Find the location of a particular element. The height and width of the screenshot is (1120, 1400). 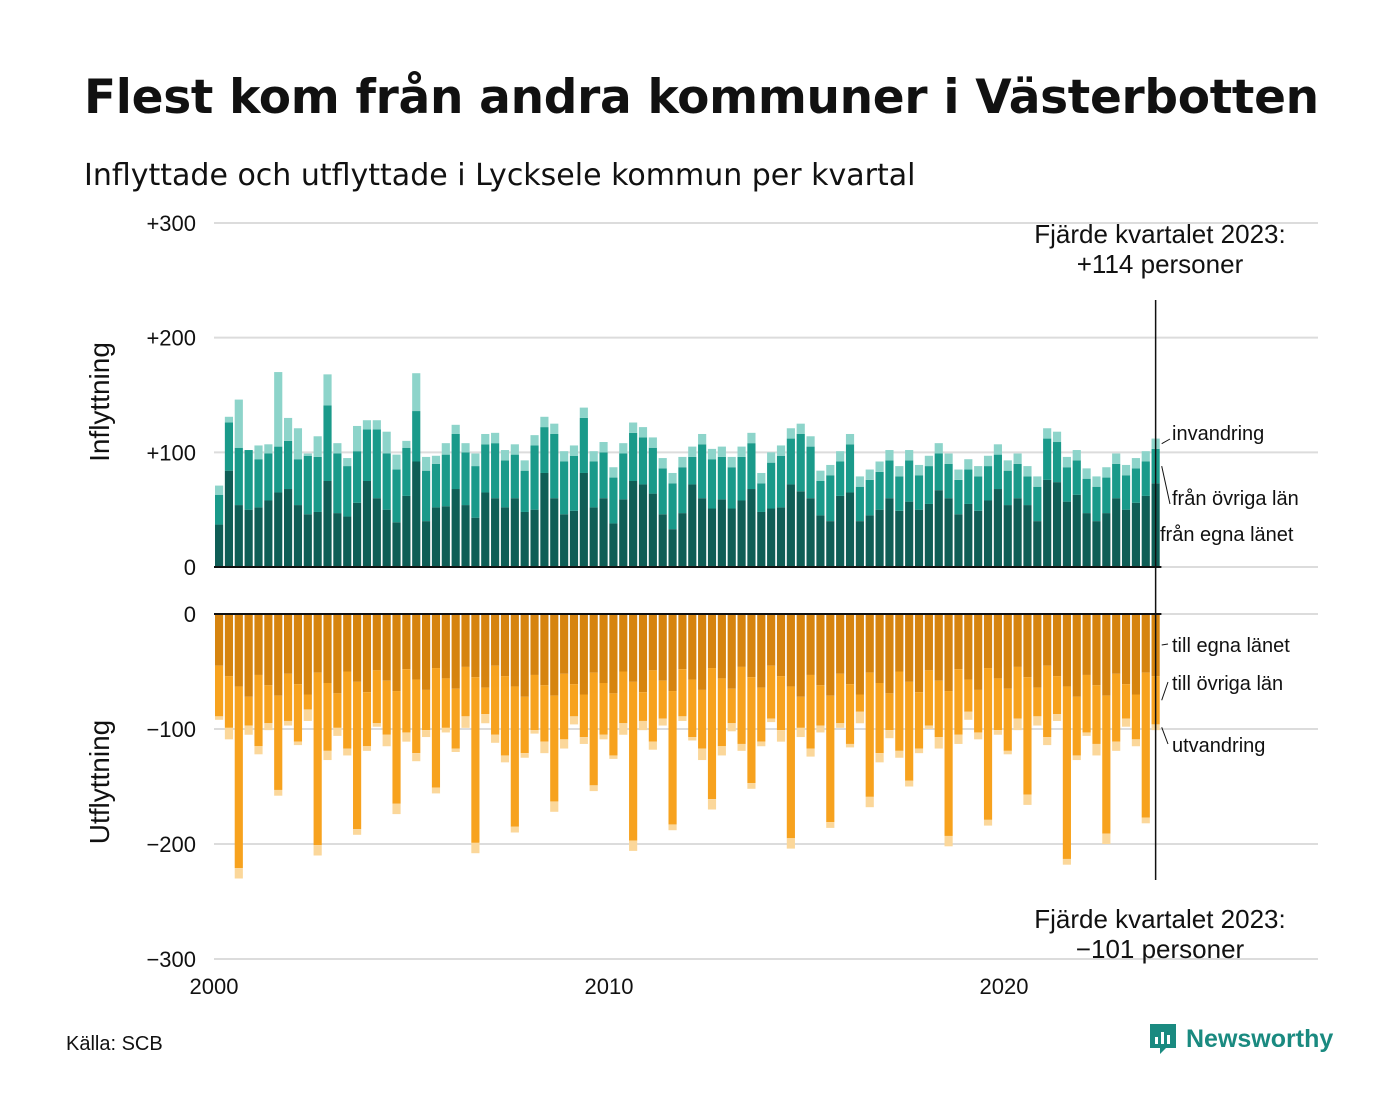

brand-name: Newsworthy is located at coordinates (1260, 1038).